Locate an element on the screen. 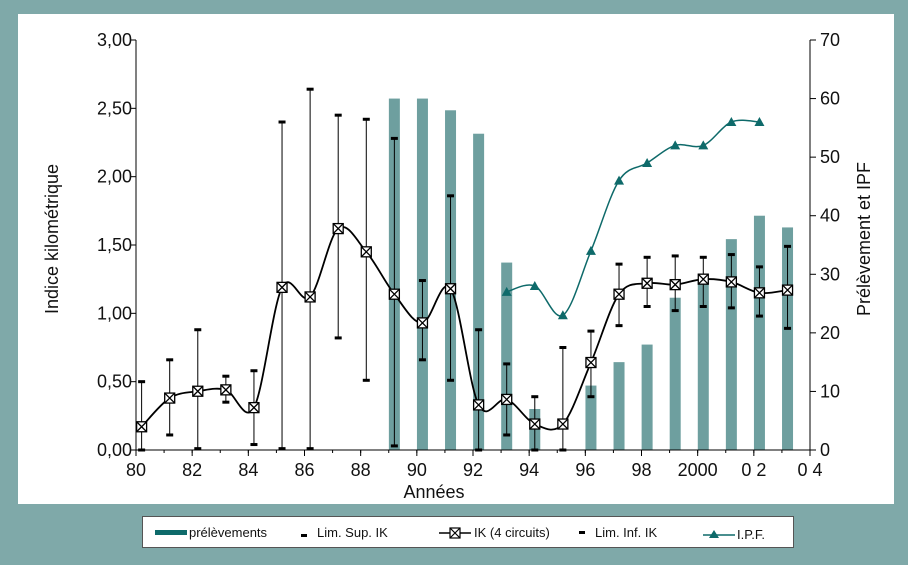  legend-item-ik: IK (4 circuits) is located at coordinates (494, 532).